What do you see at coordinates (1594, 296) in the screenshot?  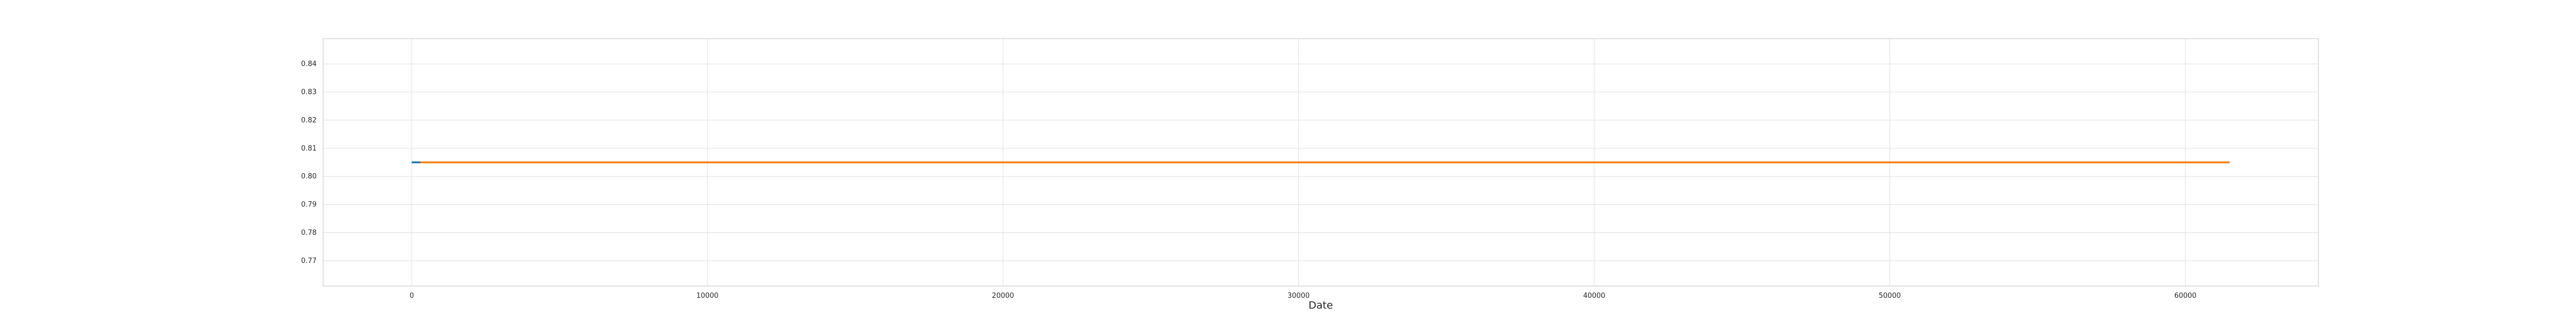 I see `x-tick-label: 40000` at bounding box center [1594, 296].